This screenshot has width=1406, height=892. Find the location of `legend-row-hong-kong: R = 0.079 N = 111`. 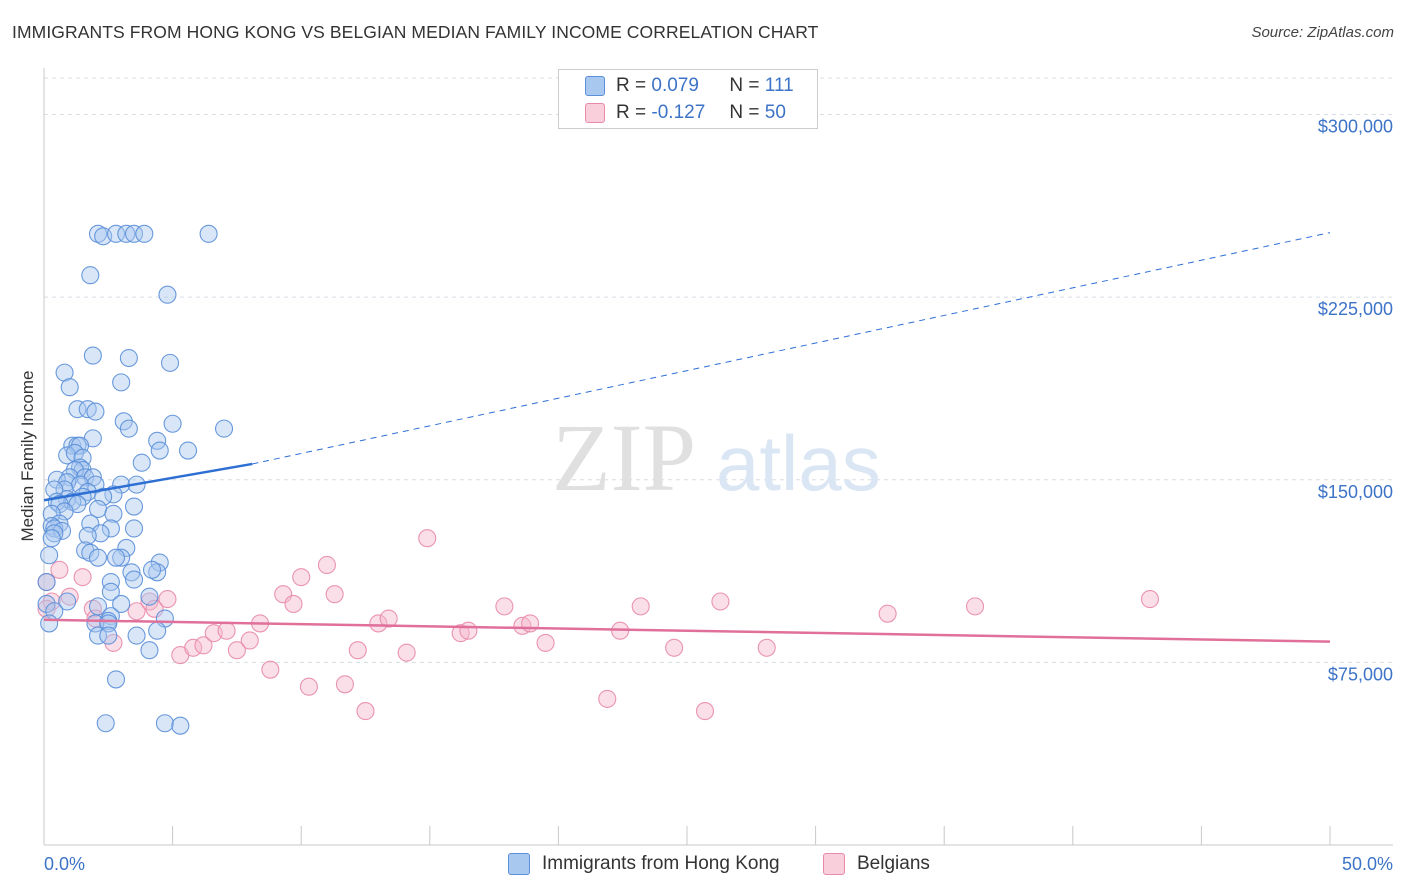

legend-row-hong-kong: R = 0.079 N = 111 is located at coordinates (689, 86).